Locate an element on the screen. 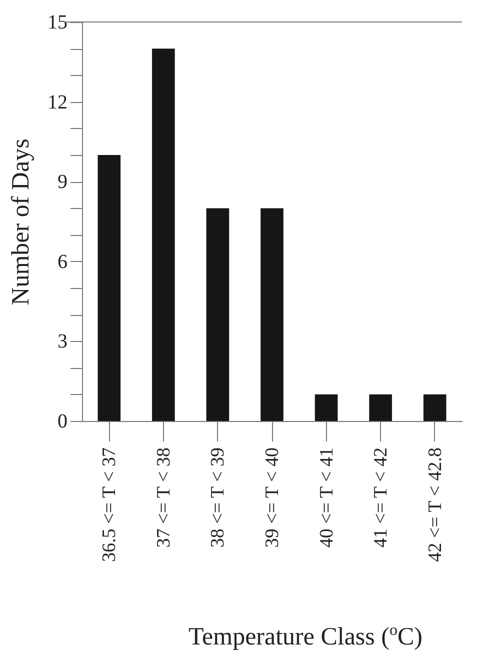  y-tick-label: 3 is located at coordinates (63, 341).